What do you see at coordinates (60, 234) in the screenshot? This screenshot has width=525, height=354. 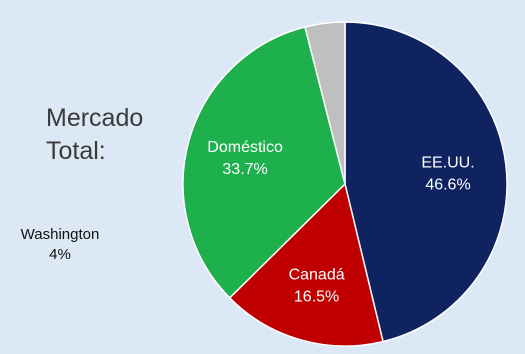 I see `slice-label-washington-name: Washington` at bounding box center [60, 234].